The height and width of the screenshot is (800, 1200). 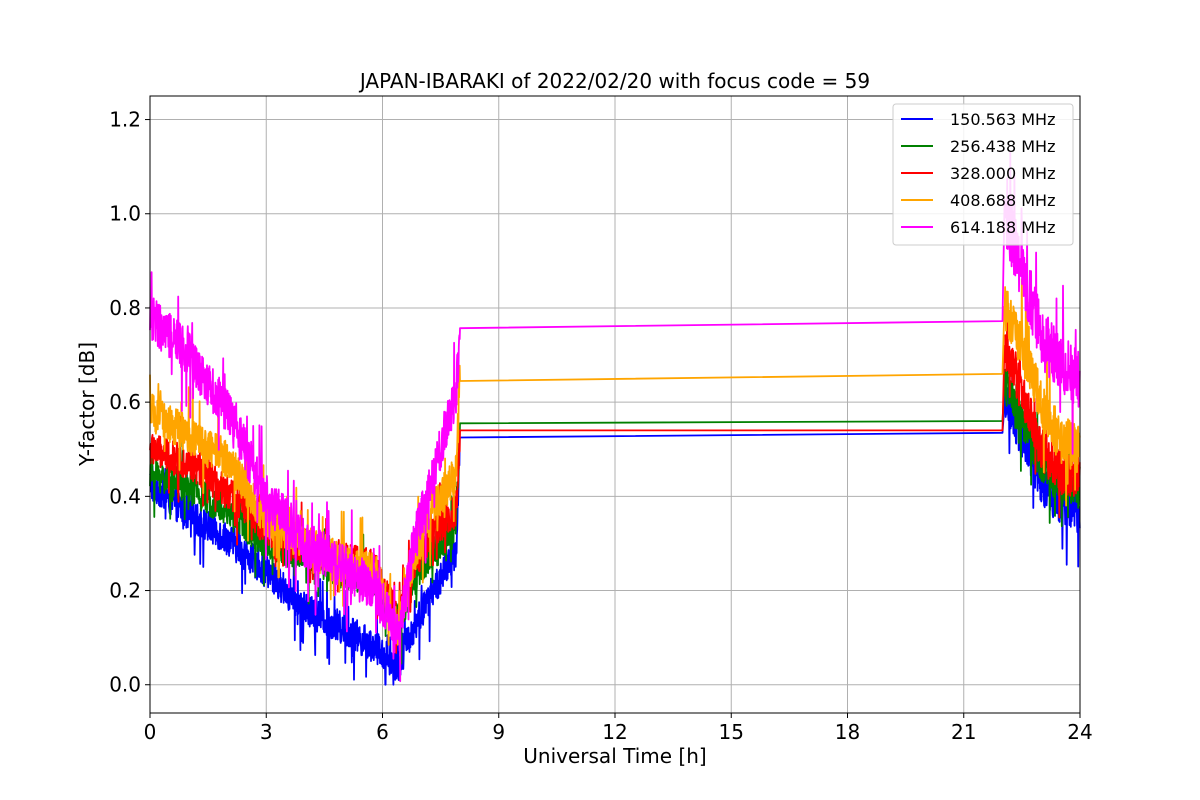 I want to click on x-axis-ticks: 0 3 6 9 12 15 18 21 24, so click(x=618, y=728).